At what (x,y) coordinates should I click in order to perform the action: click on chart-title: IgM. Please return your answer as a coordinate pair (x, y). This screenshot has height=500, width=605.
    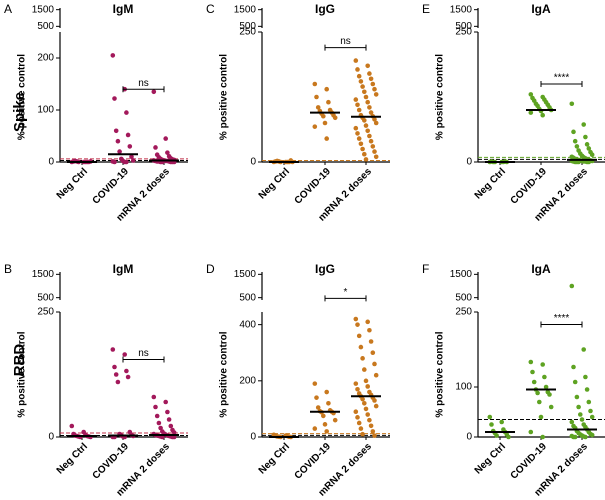
    Looking at the image, I should click on (123, 9).